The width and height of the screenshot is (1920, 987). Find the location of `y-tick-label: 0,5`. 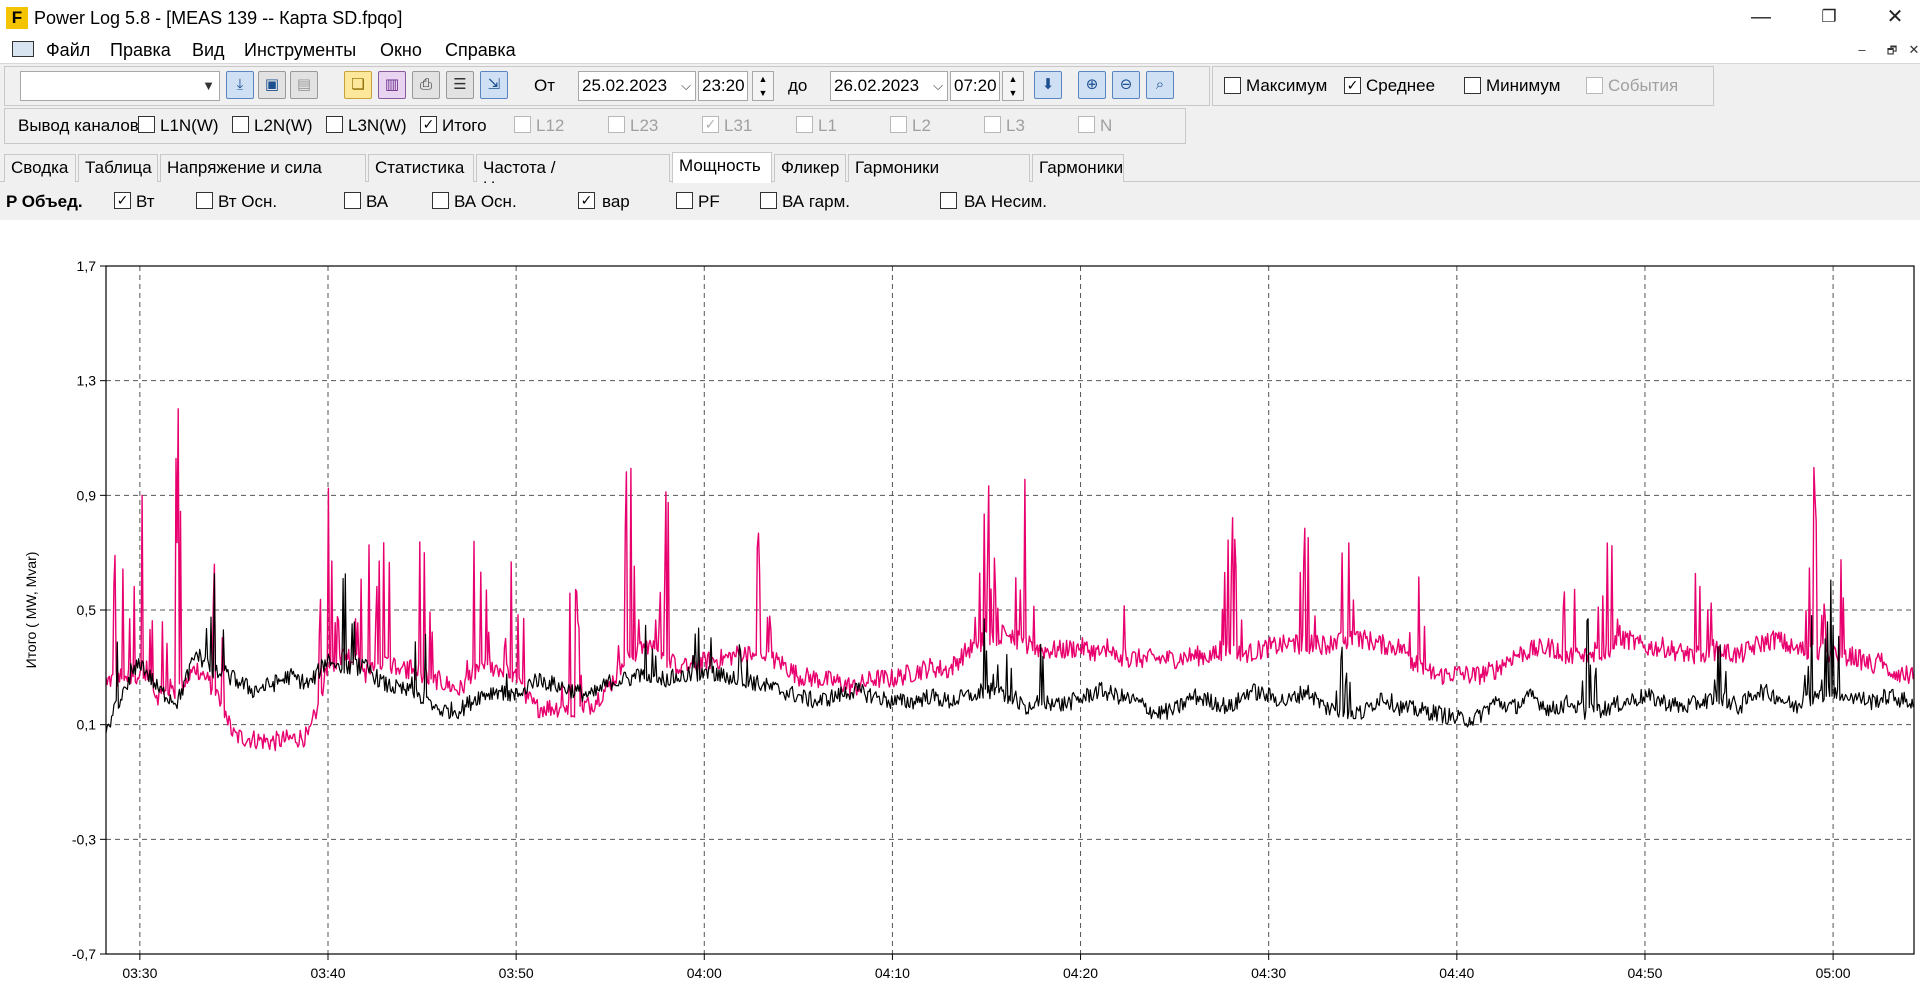

y-tick-label: 0,5 is located at coordinates (87, 610).